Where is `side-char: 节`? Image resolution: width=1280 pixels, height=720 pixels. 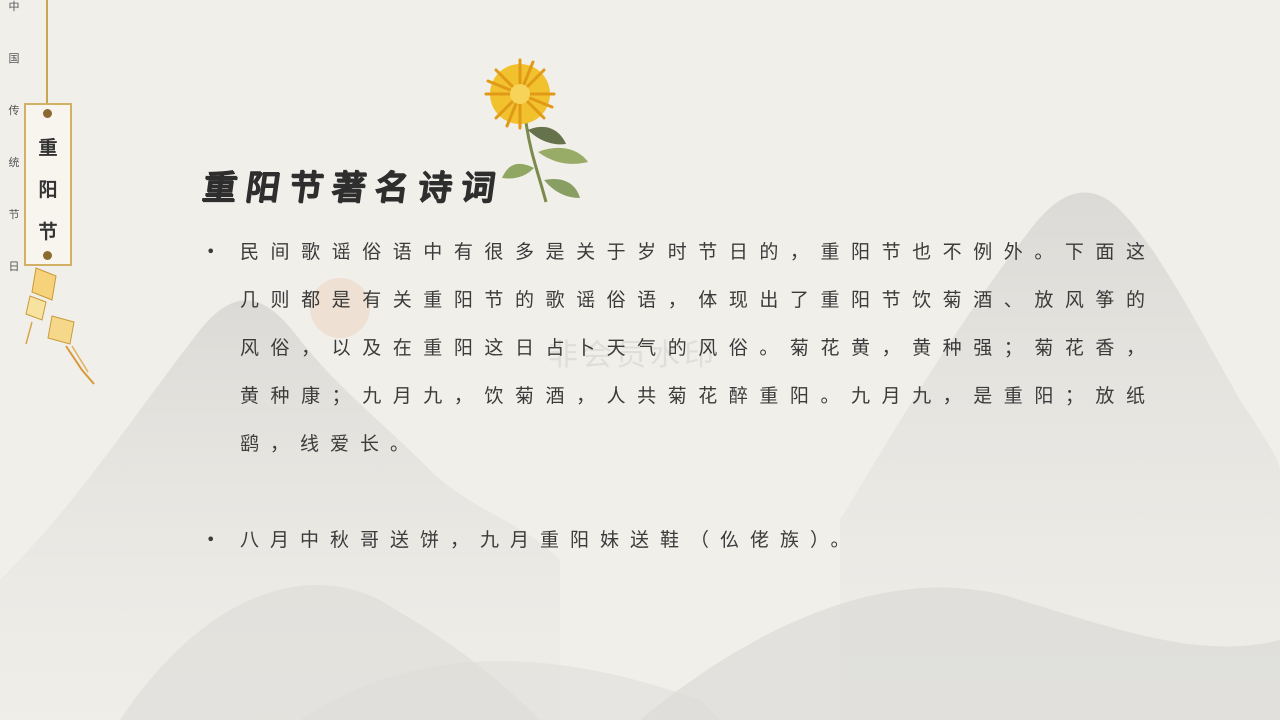
side-char: 节 is located at coordinates (14, 214).